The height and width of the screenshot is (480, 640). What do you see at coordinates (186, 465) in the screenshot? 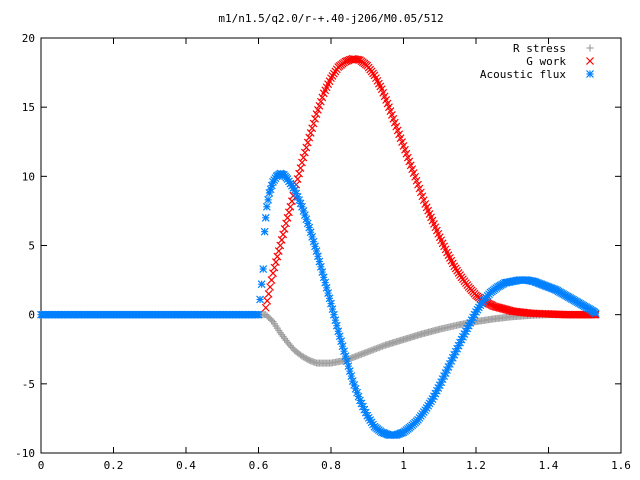
I see `x-tick-label: 0.4` at bounding box center [186, 465].